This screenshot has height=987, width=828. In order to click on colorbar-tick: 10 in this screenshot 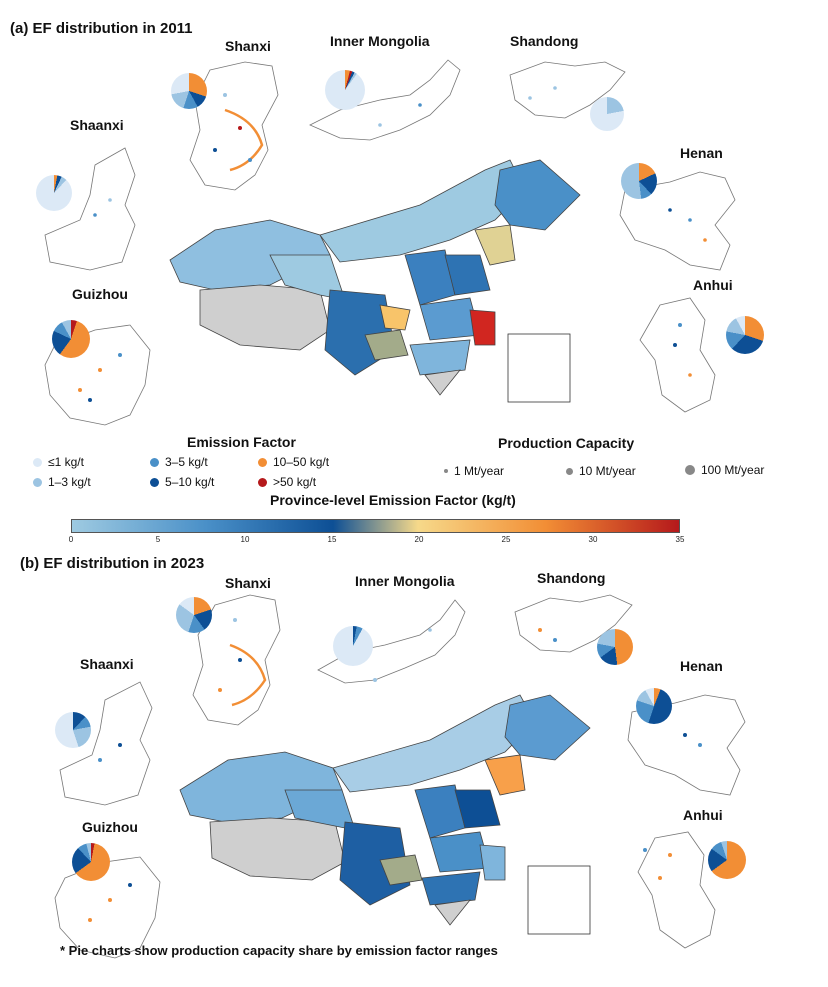, I will do `click(245, 539)`.